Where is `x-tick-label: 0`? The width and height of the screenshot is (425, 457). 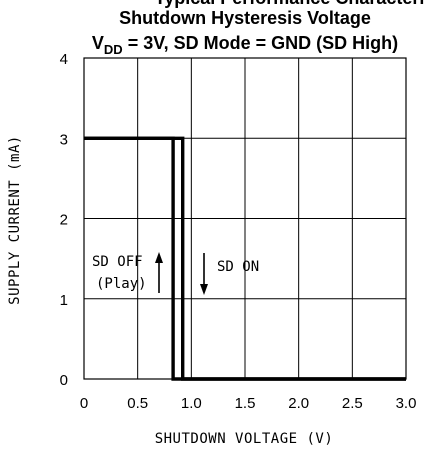 x-tick-label: 0 is located at coordinates (84, 403).